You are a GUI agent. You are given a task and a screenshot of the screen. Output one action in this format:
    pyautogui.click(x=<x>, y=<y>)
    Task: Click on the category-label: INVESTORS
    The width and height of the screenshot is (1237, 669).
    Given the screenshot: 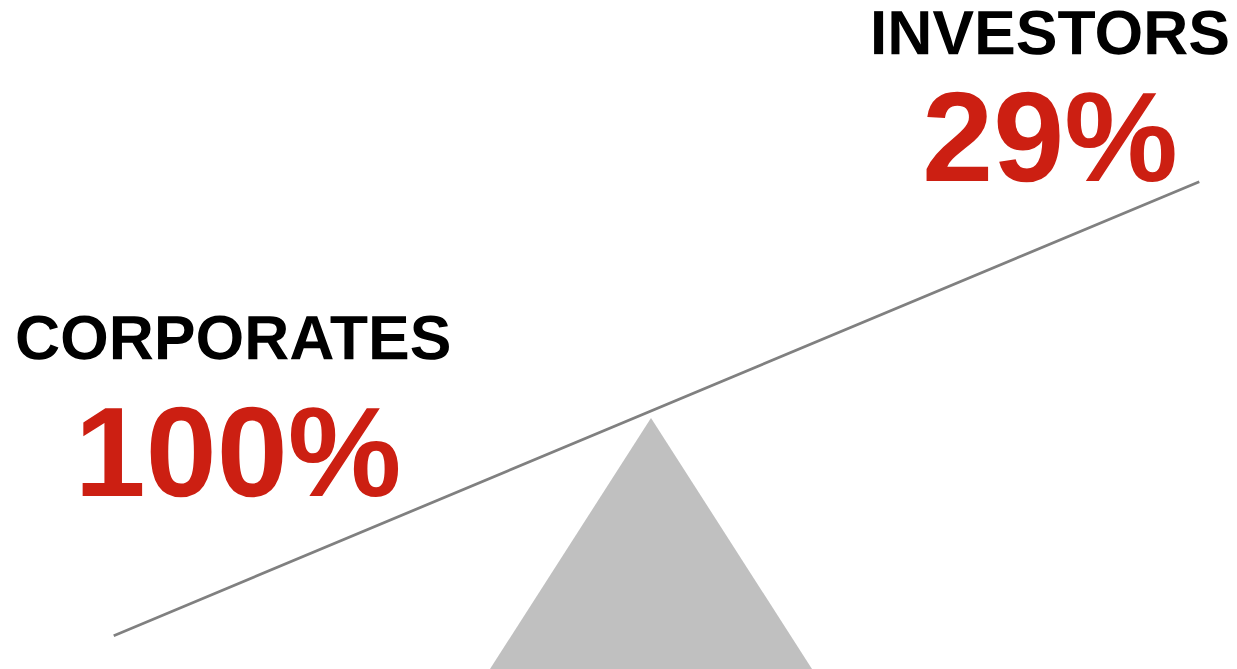 What is the action you would take?
    pyautogui.click(x=1051, y=32)
    